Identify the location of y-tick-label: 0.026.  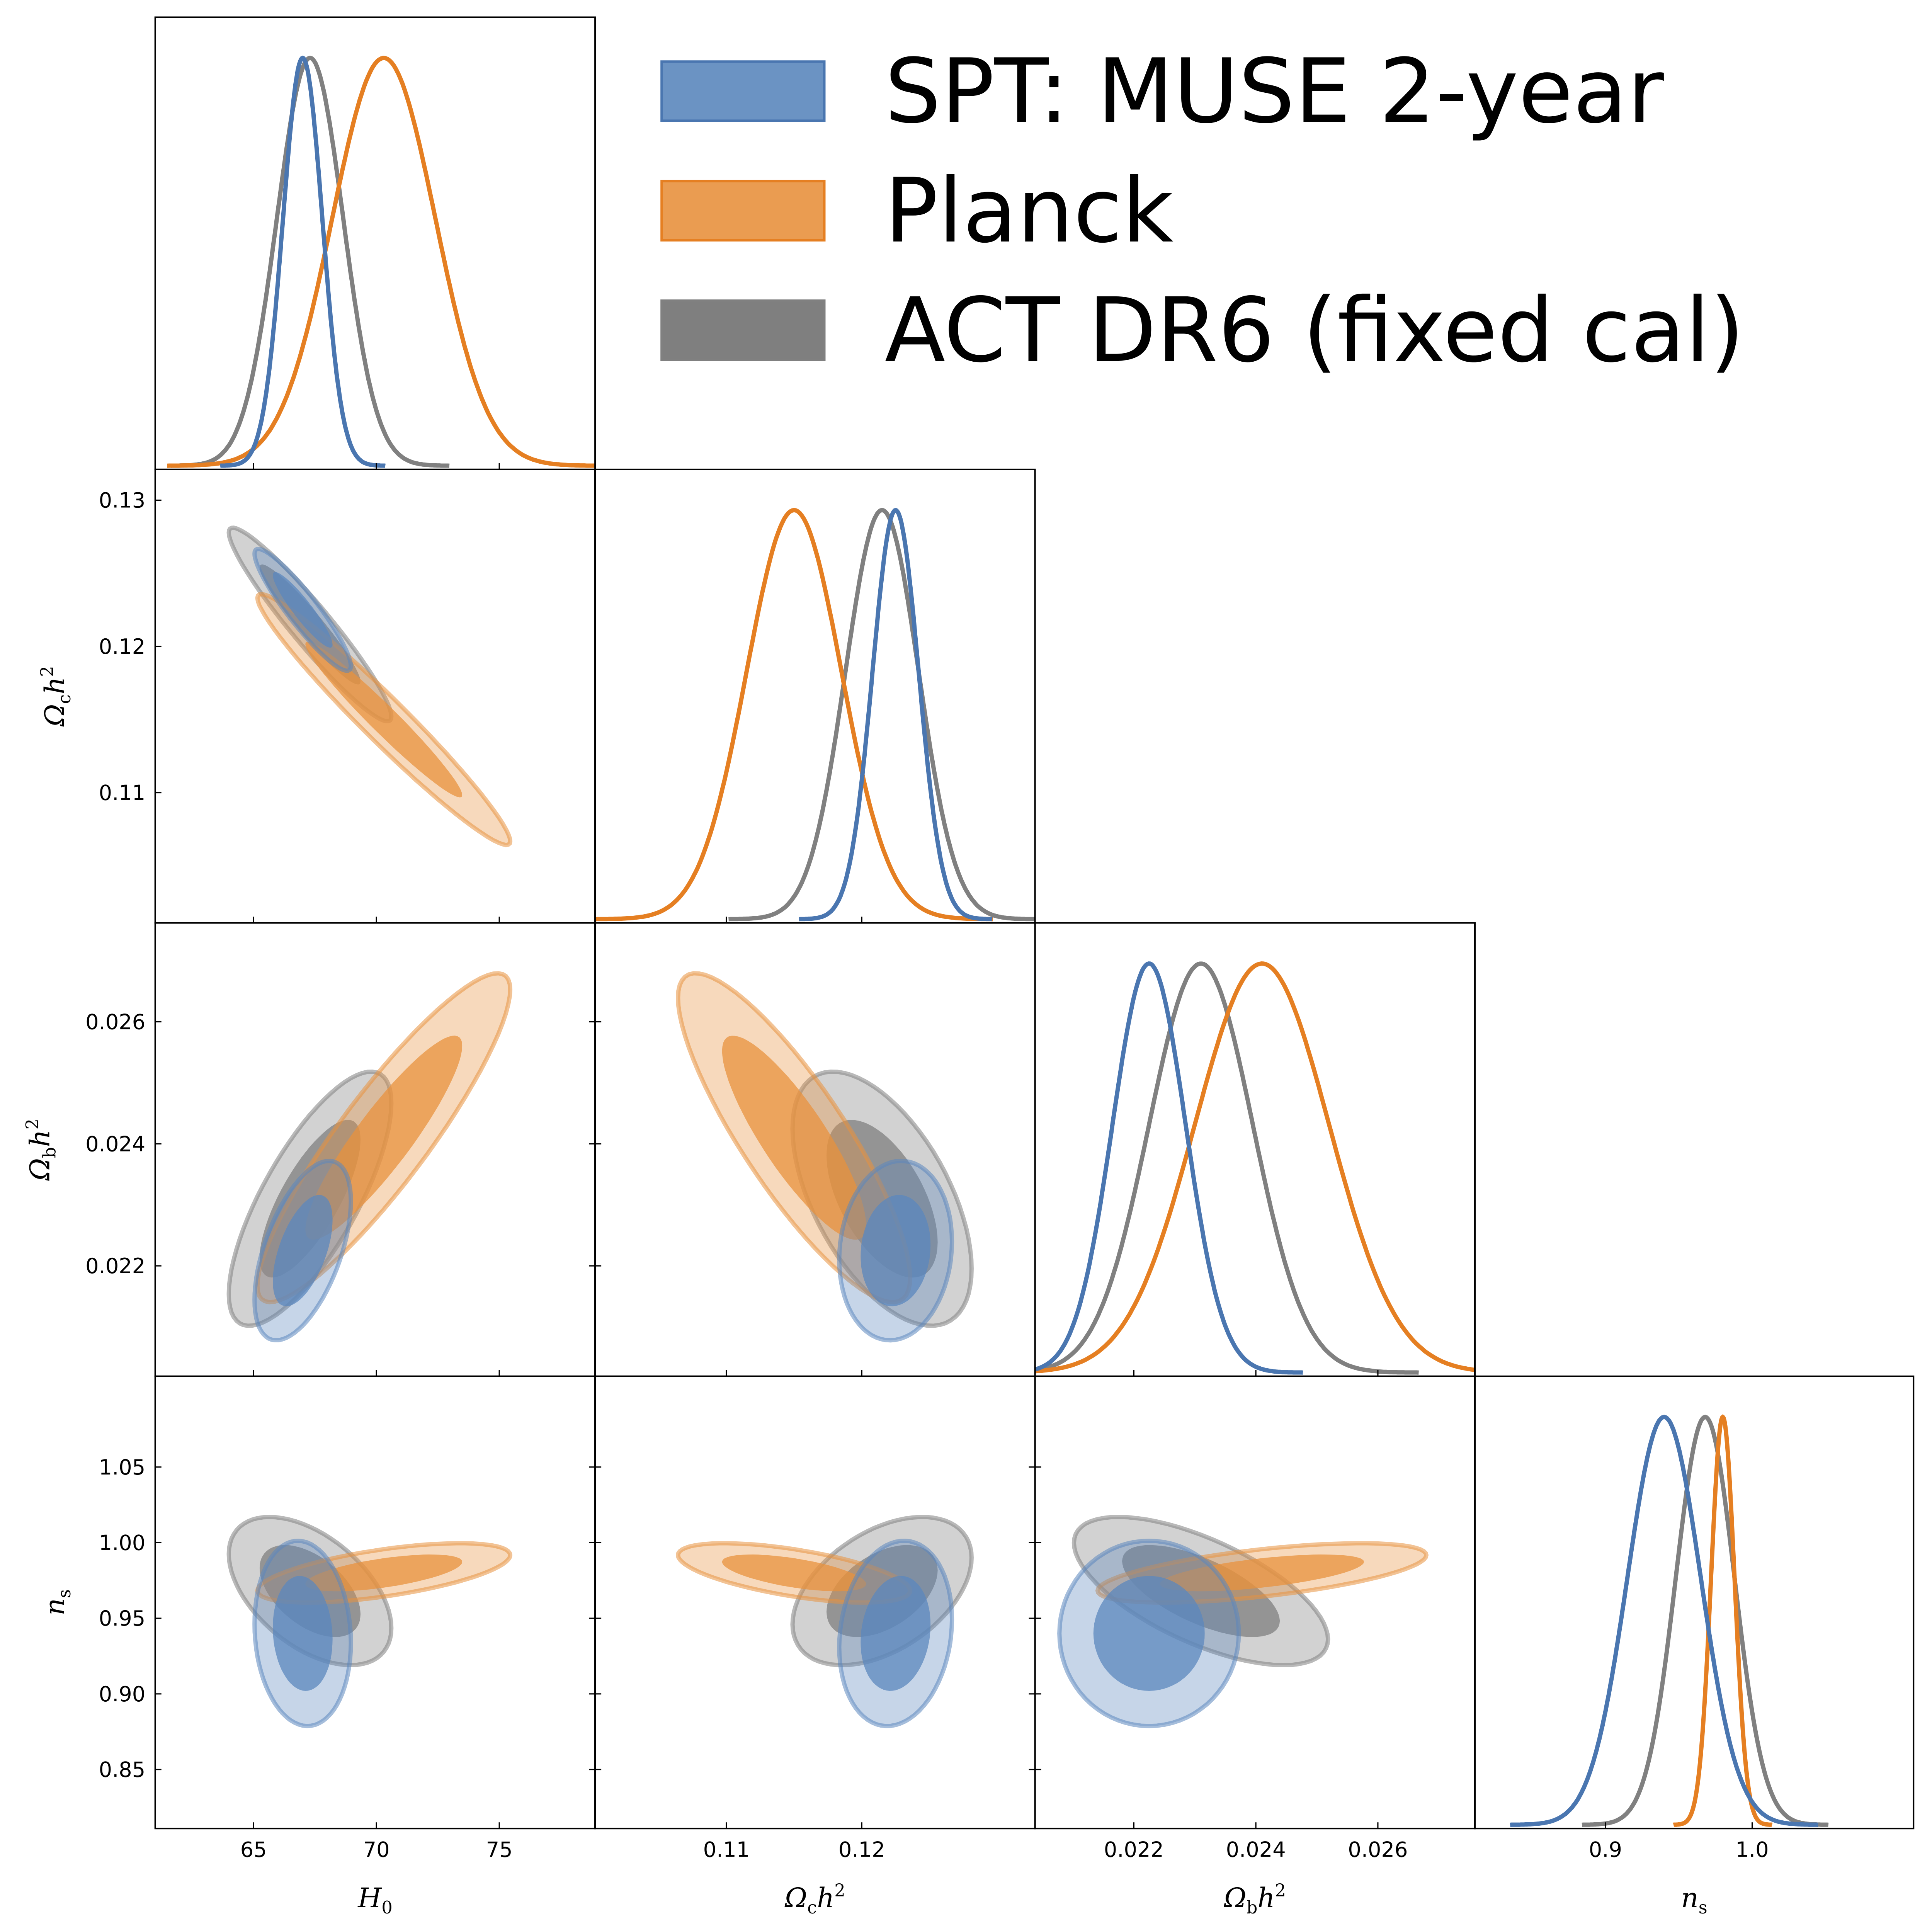
(115, 1022).